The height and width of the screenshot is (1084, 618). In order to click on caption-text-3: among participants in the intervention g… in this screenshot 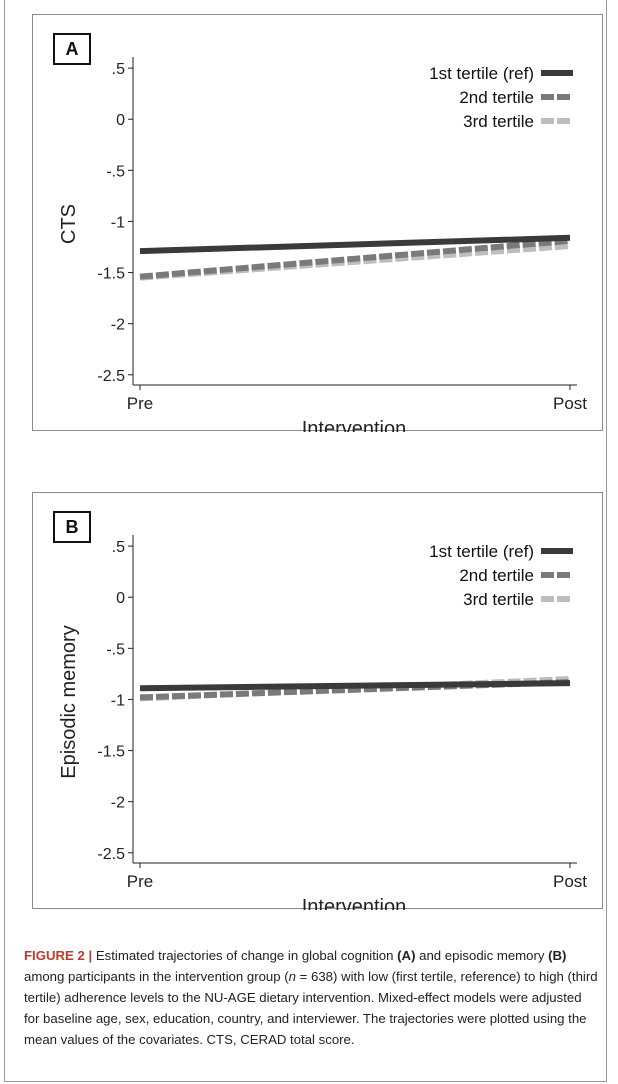, I will do `click(156, 976)`.